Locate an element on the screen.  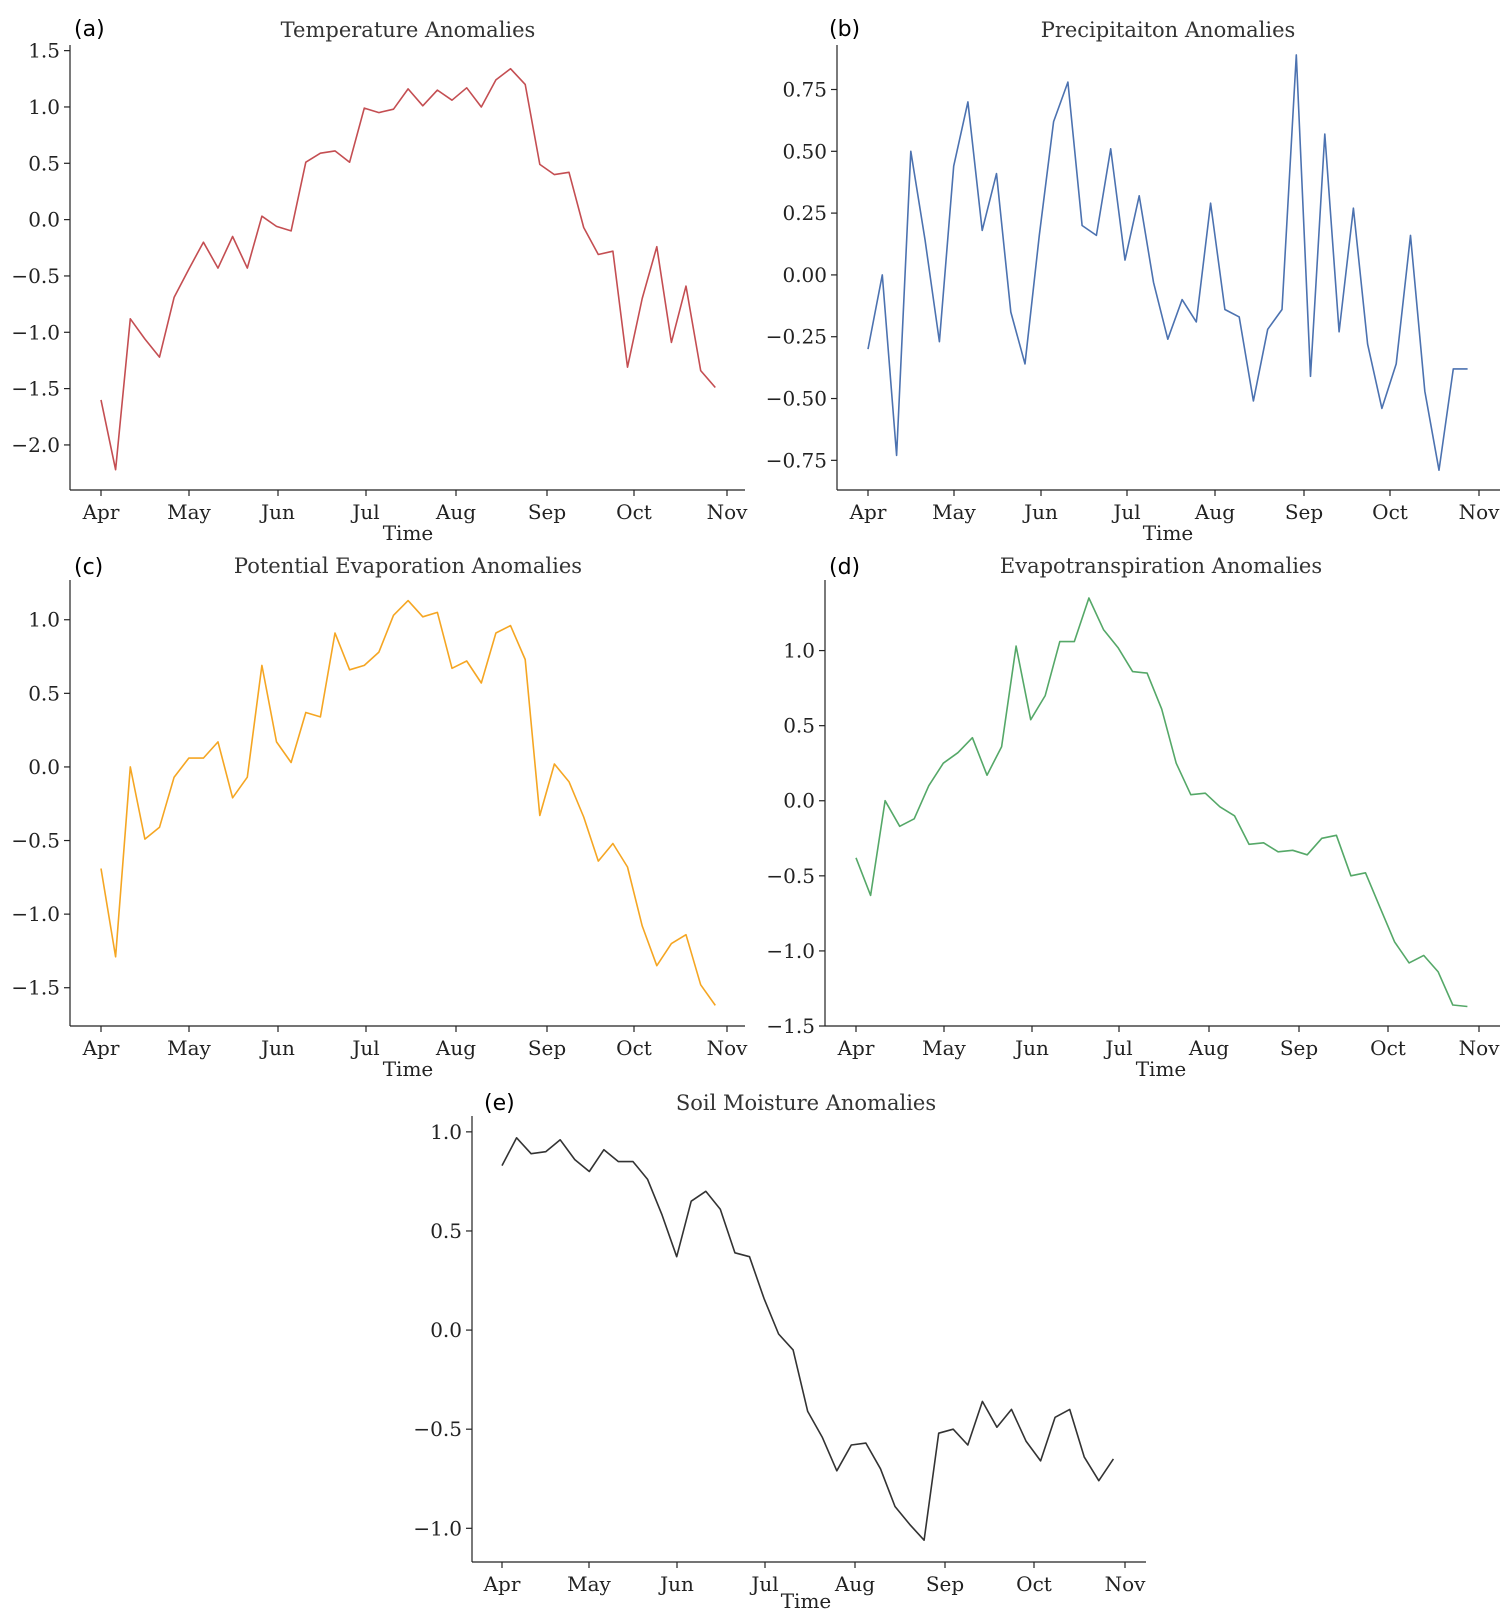
chart-a-y-tick-label: 1.5 is located at coordinates (44, 51).